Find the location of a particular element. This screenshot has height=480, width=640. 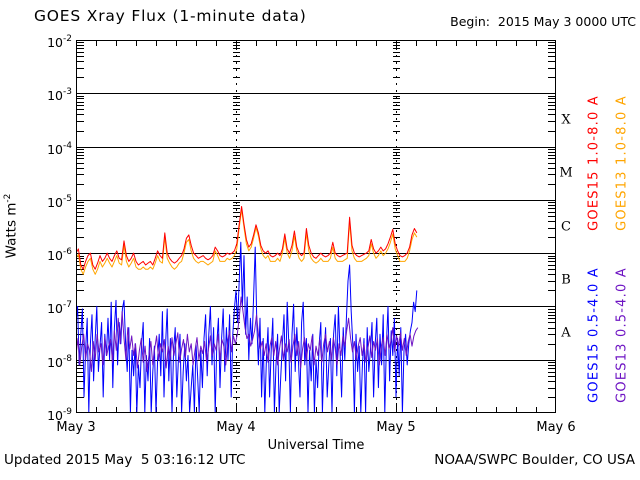

x-tick-label: May 4 is located at coordinates (236, 427).